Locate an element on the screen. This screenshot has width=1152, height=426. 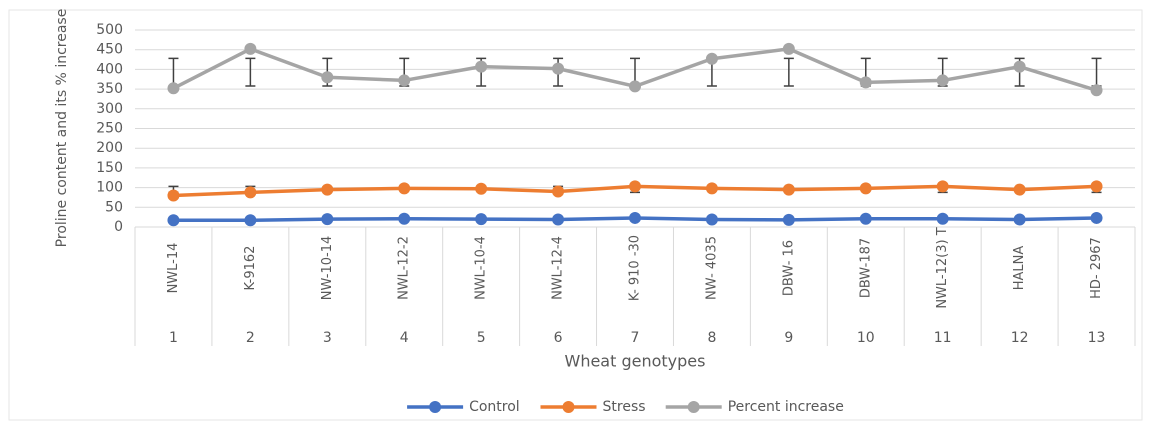
x-tick-label: DBW- 16 is located at coordinates (788, 268).